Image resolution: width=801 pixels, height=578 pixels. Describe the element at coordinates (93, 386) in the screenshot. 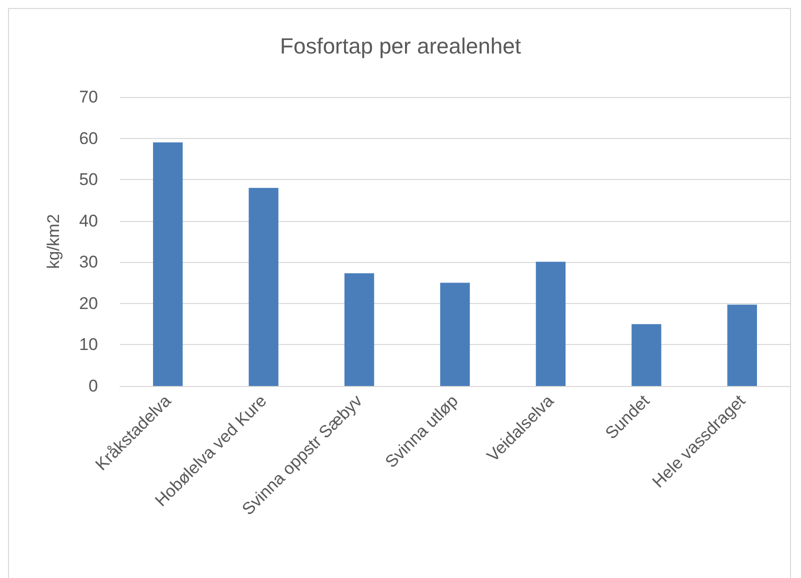

I see `y-tick-label: 0` at that location.